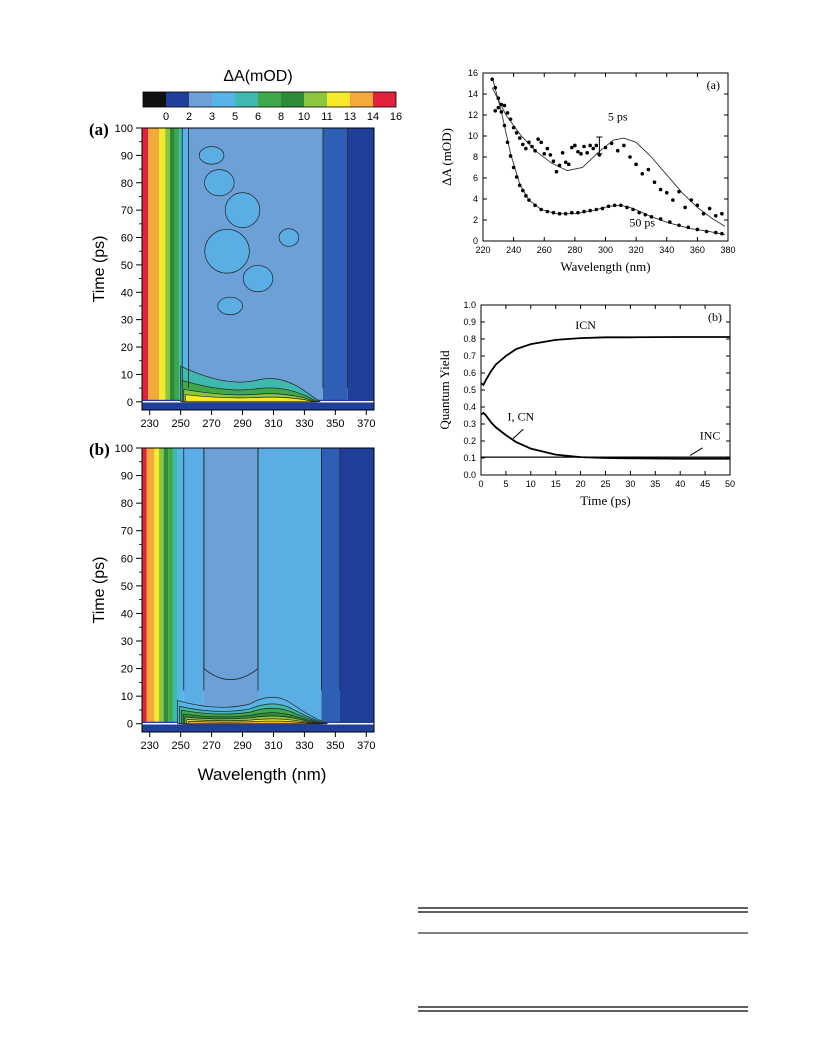 The image size is (816, 1056). Describe the element at coordinates (585, 325) in the screenshot. I see `series-label-icn: ICN` at that location.